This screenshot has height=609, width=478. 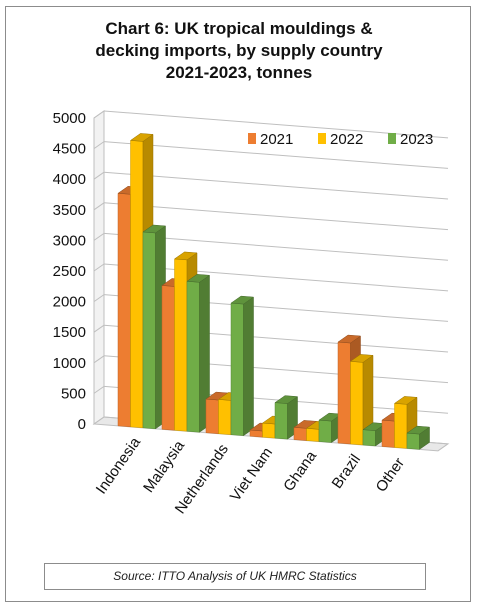 I want to click on bar-2023-other, so click(x=418, y=437).